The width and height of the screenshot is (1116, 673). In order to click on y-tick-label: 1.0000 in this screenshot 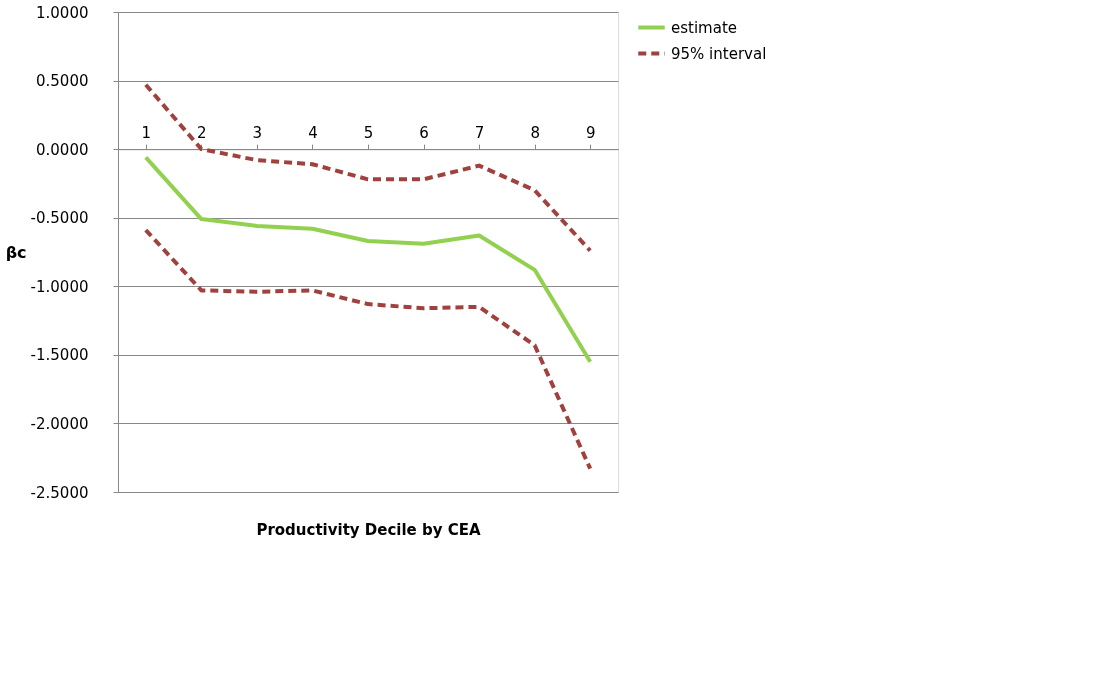, I will do `click(62, 12)`.